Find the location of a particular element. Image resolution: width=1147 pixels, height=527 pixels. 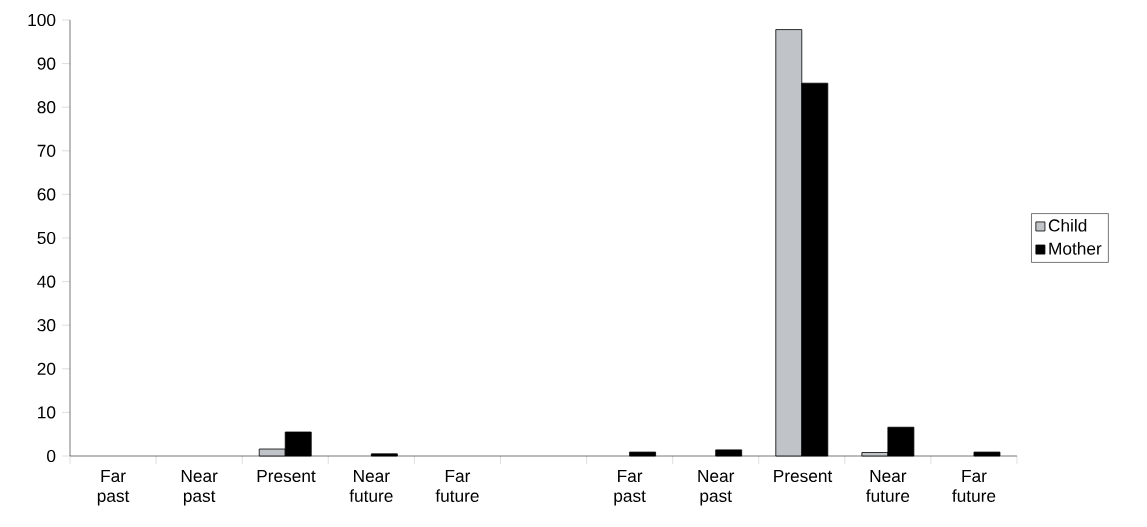

y-tick-label: 40 is located at coordinates (46, 281).